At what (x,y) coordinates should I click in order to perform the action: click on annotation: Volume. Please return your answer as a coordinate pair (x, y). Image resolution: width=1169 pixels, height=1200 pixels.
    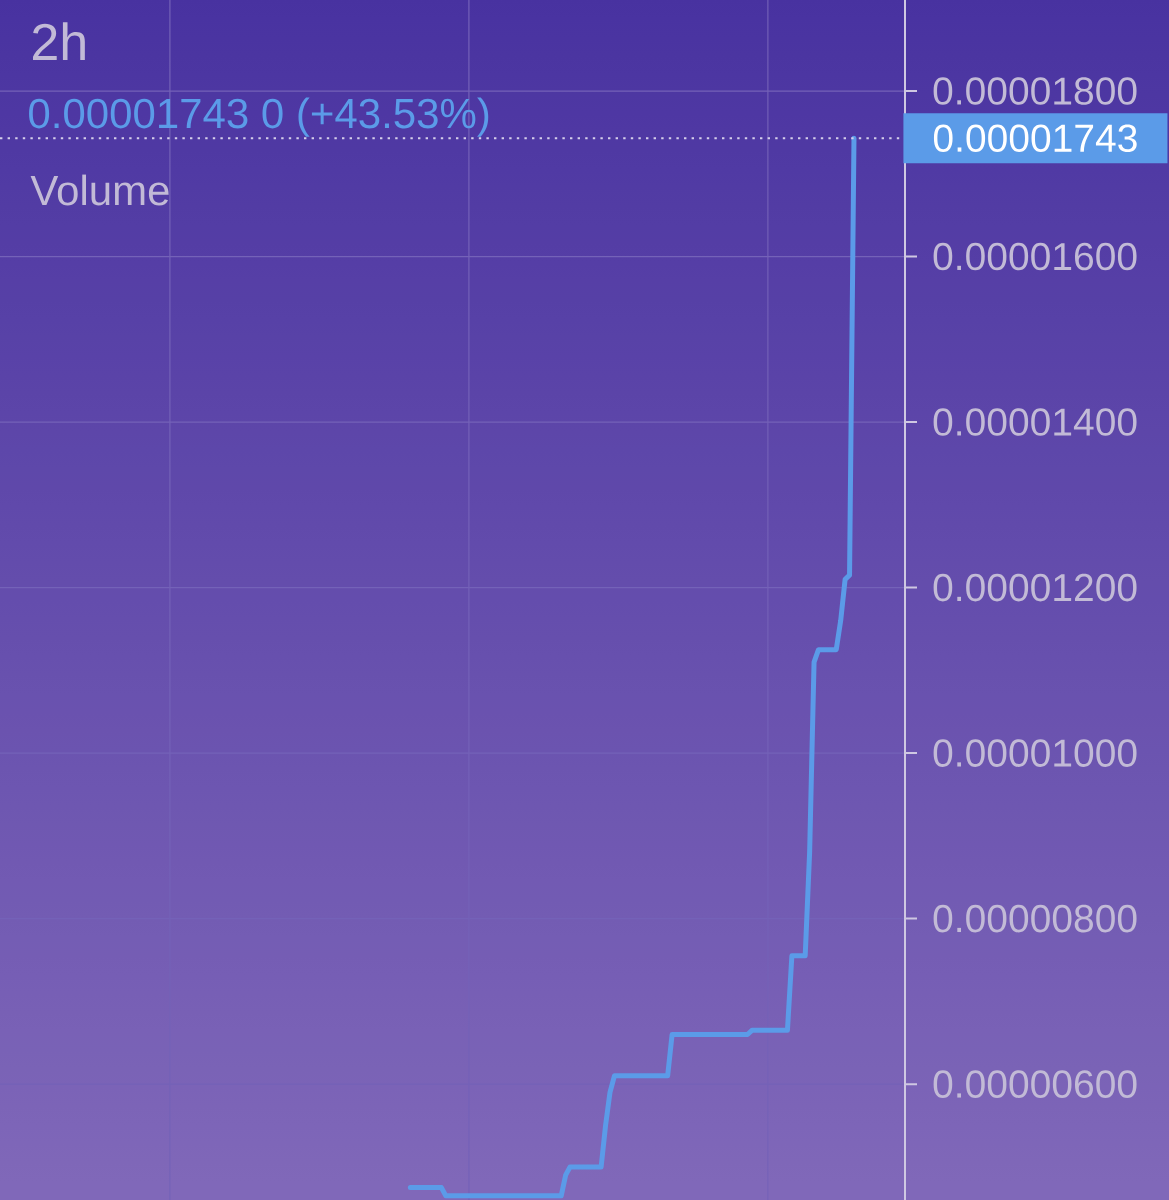
    Looking at the image, I should click on (99, 190).